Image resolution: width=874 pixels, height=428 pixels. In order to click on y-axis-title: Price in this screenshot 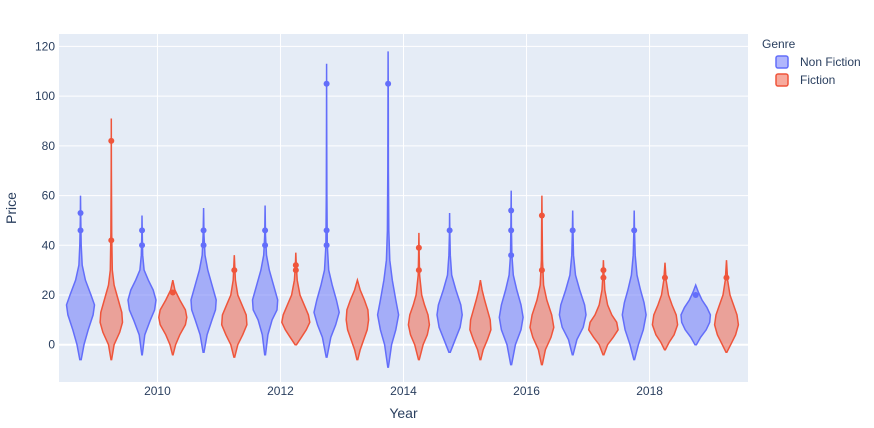, I will do `click(11, 208)`.